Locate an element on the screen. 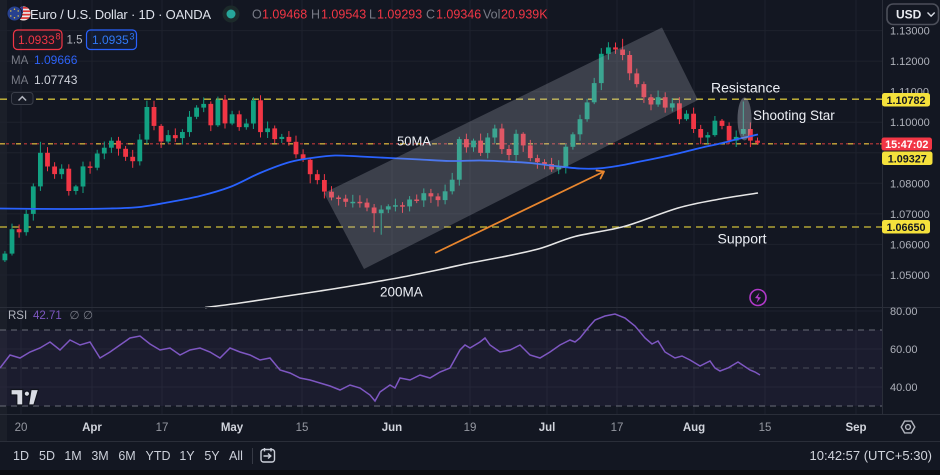 The width and height of the screenshot is (940, 475). svg-text: 15:47:02 is located at coordinates (906, 145).